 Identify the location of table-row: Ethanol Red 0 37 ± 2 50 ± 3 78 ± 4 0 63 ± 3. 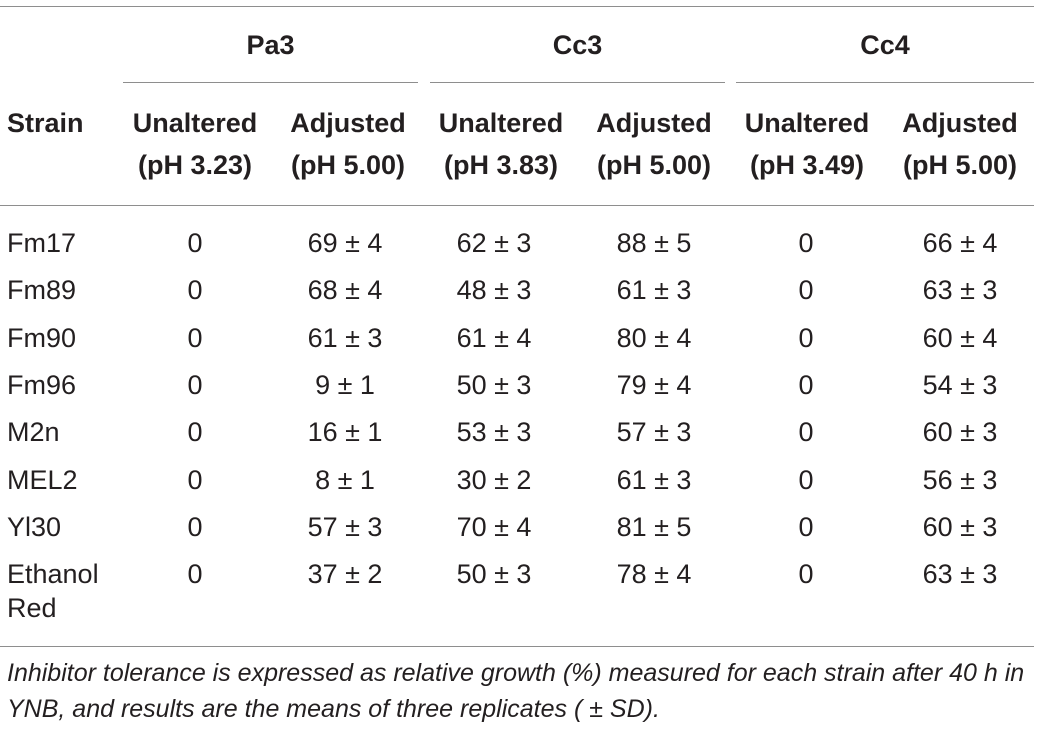
(520, 590).